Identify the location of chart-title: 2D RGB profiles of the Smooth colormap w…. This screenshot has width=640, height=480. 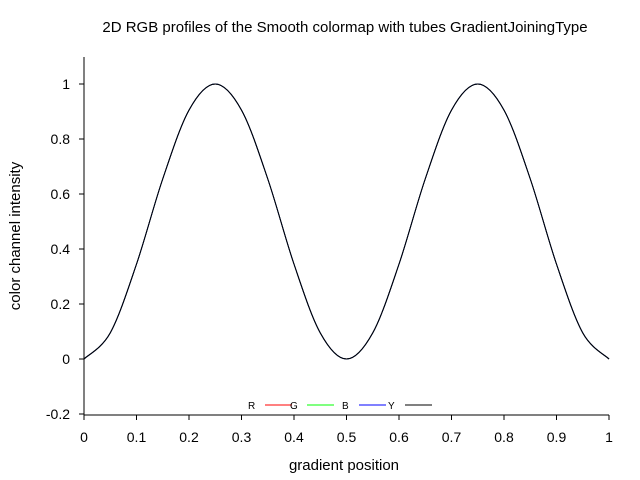
(344, 27).